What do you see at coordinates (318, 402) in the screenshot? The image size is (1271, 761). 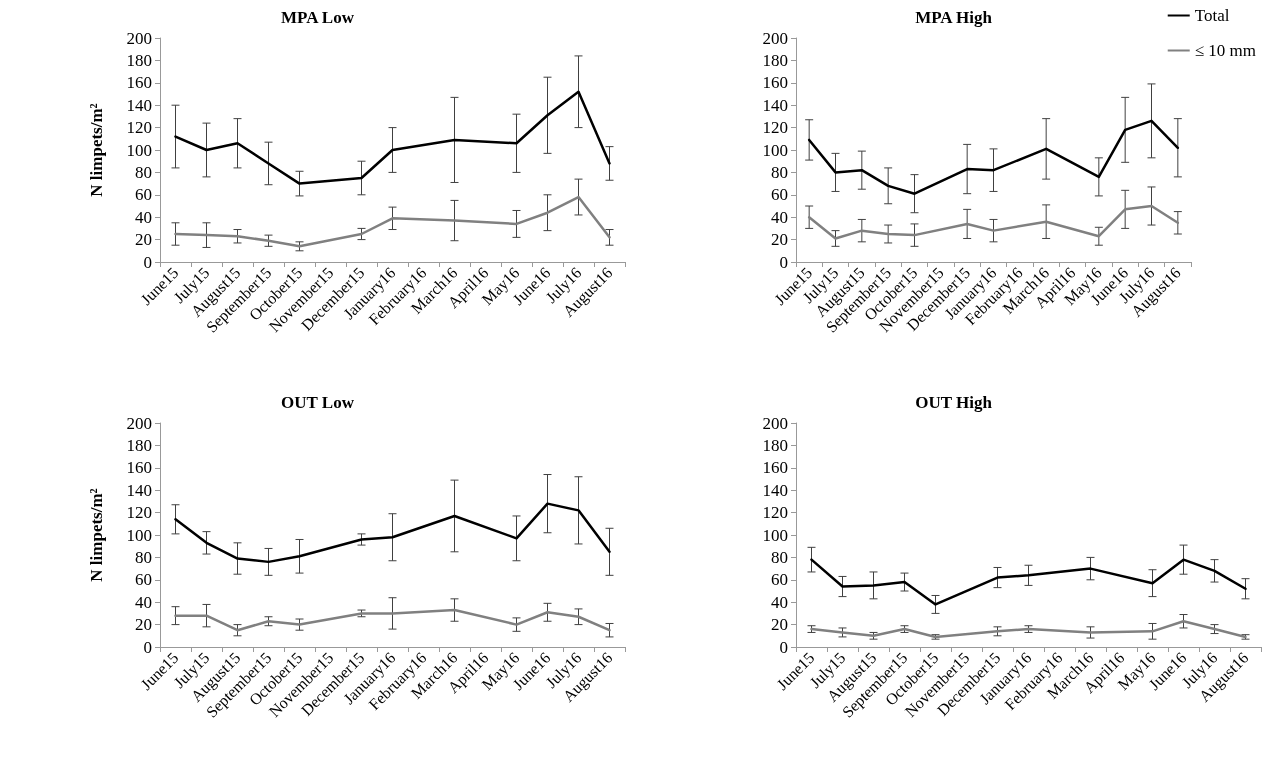 I see `chart-title: OUT Low` at bounding box center [318, 402].